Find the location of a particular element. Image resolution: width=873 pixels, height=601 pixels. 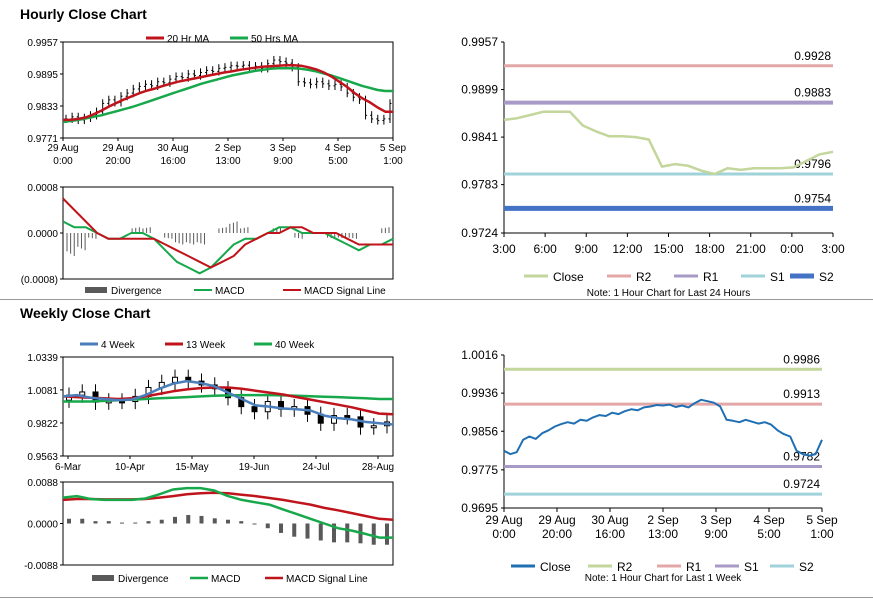

hourly_levels-ytick-label: 0.9899 is located at coordinates (479, 90).